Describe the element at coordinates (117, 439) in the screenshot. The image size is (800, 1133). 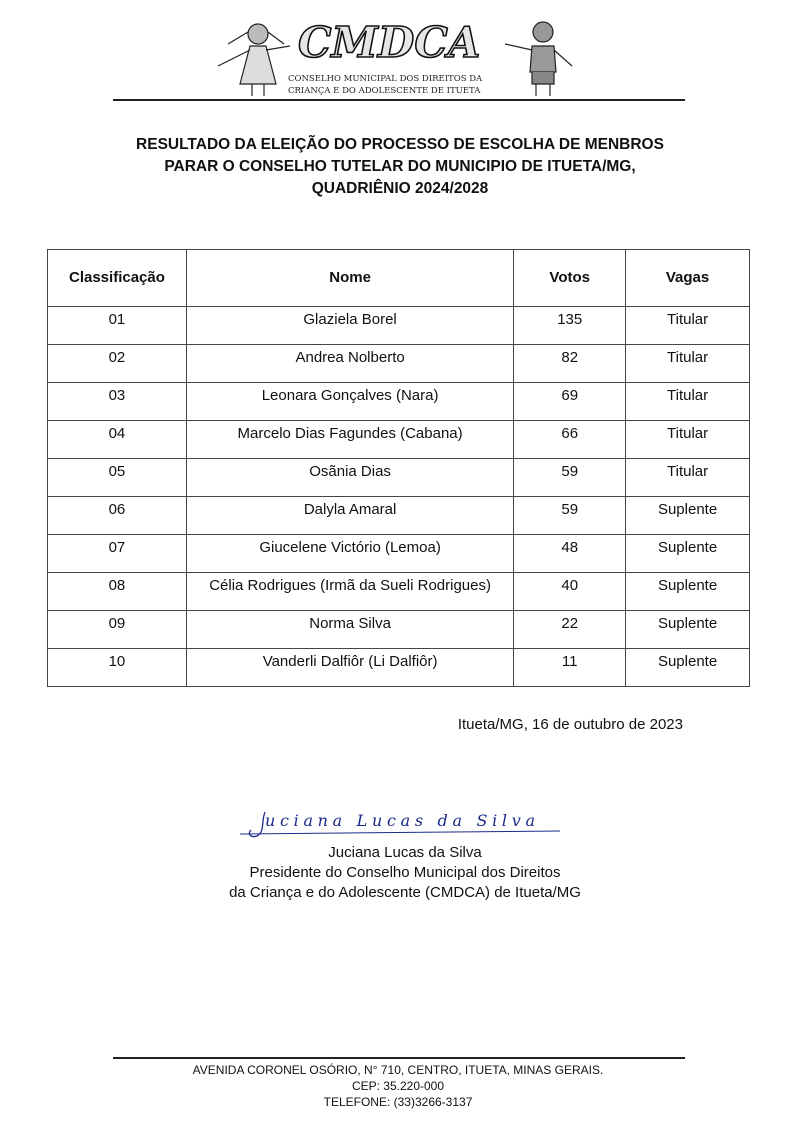
I see `rank-cell: 04` at that location.